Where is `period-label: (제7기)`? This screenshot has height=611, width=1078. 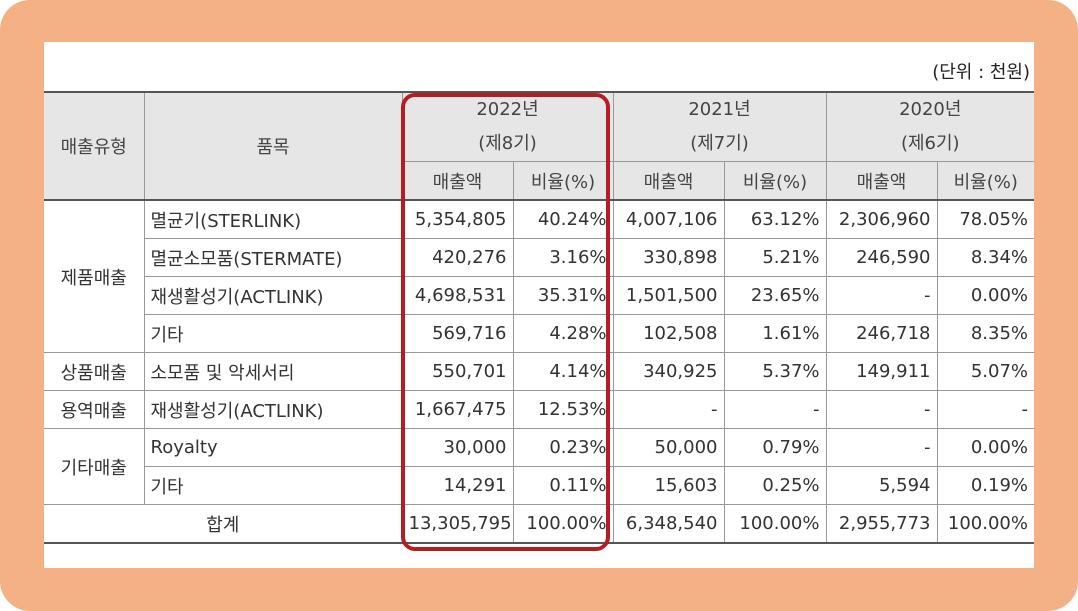
period-label: (제7기) is located at coordinates (719, 143).